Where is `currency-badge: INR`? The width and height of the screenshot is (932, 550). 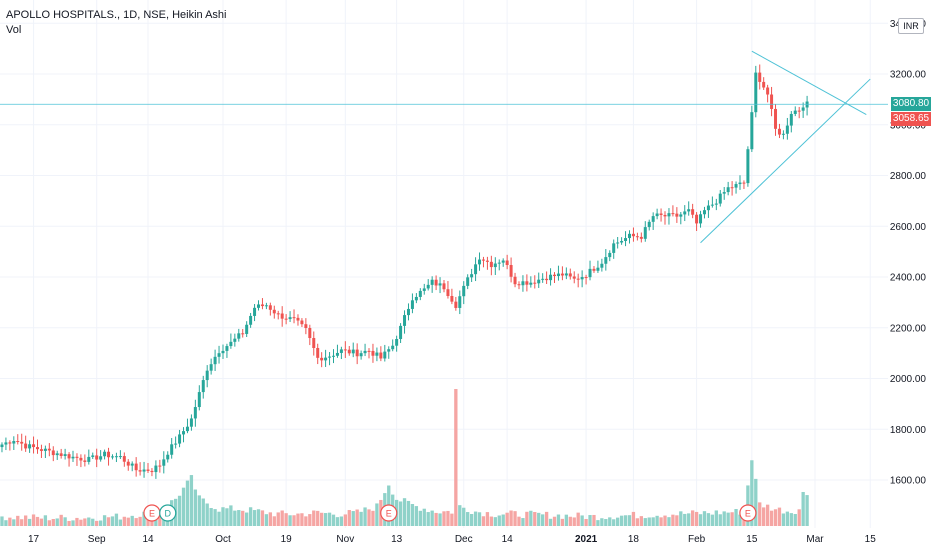 currency-badge: INR is located at coordinates (911, 26).